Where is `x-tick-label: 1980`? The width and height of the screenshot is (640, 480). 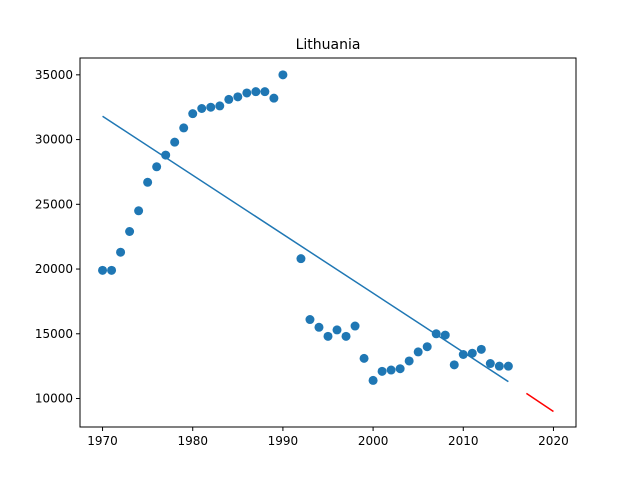 x-tick-label: 1980 is located at coordinates (192, 441).